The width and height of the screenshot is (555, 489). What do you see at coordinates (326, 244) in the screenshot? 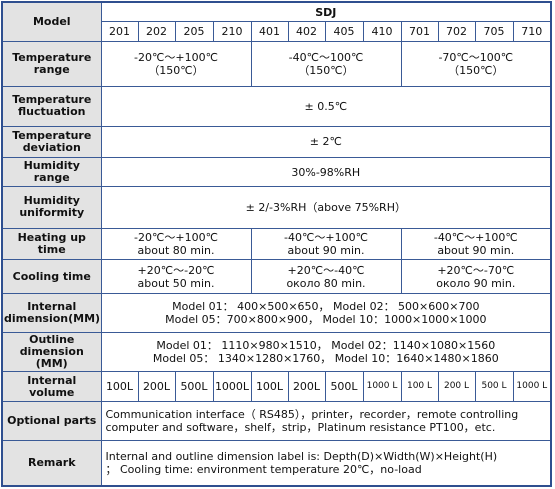
I see `heating-up-time-group-400: -40℃～+100℃ about 90 min.` at bounding box center [326, 244].